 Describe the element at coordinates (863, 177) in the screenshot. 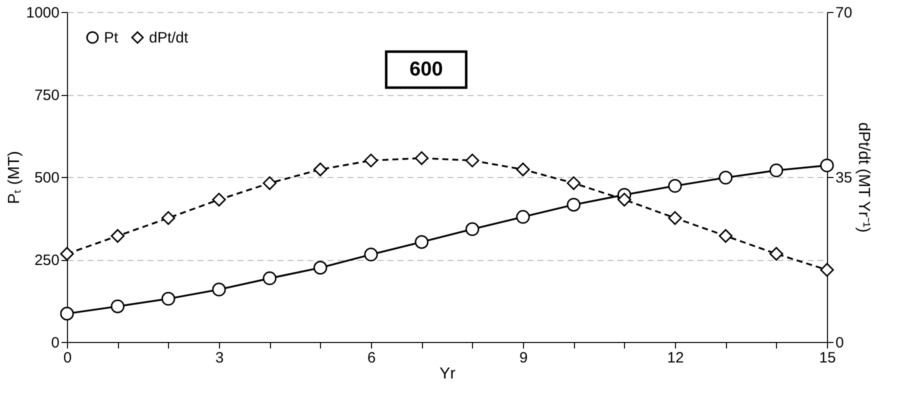

I see `y2-axis-title: dPt/dt (MT Yr⁻¹)` at that location.